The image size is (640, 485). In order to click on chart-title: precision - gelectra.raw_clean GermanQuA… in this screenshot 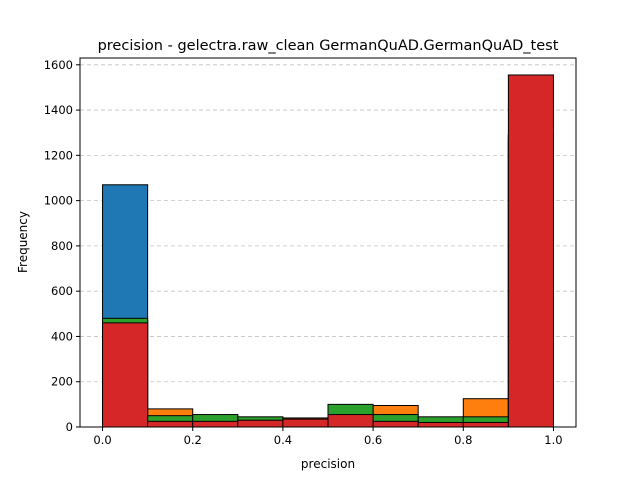, I will do `click(328, 46)`.